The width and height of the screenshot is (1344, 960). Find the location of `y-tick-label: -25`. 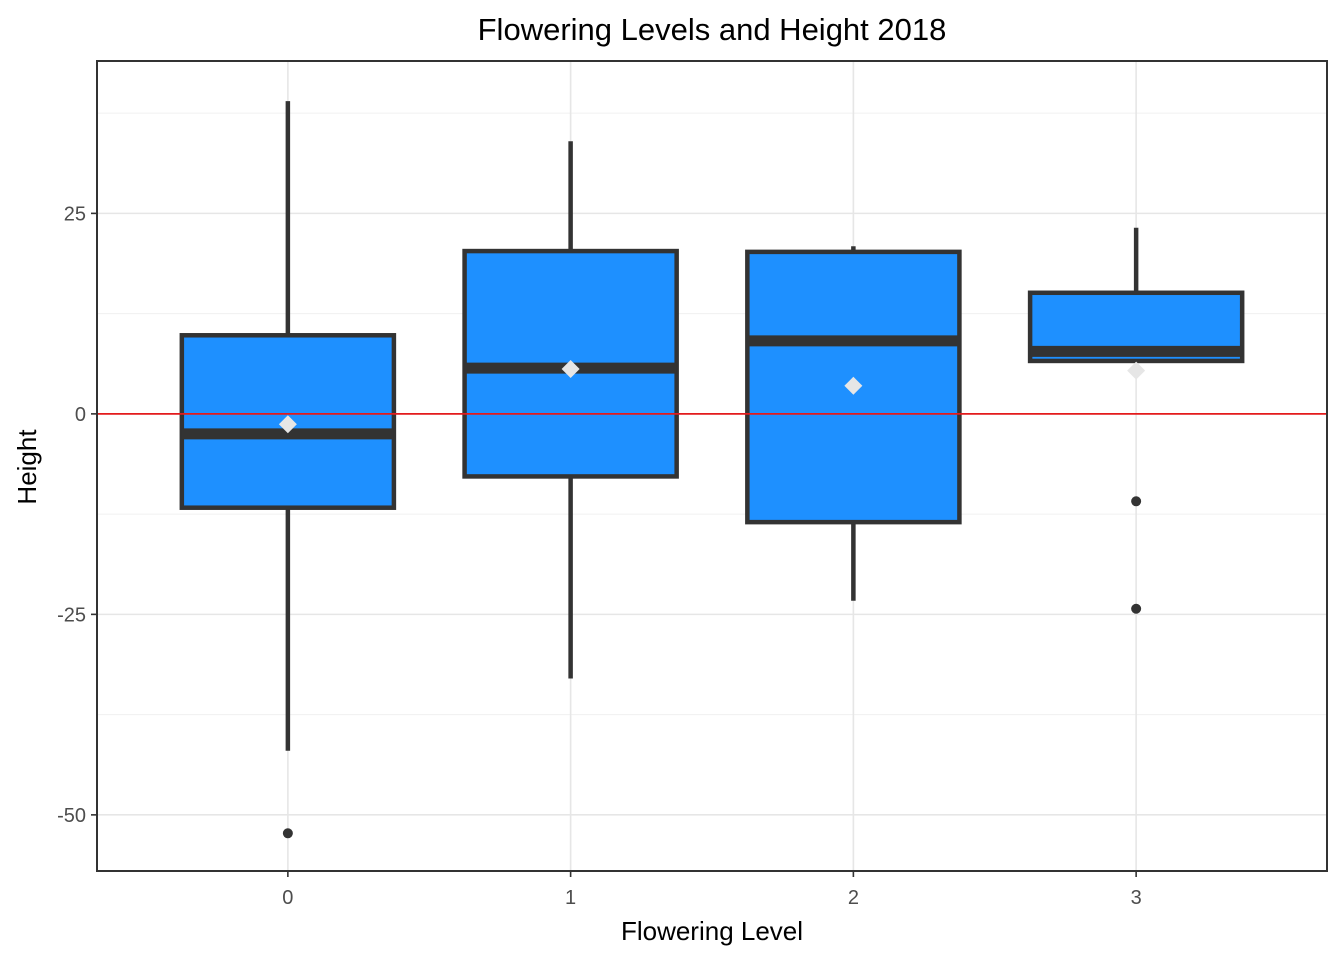

y-tick-label: -25 is located at coordinates (71, 615).